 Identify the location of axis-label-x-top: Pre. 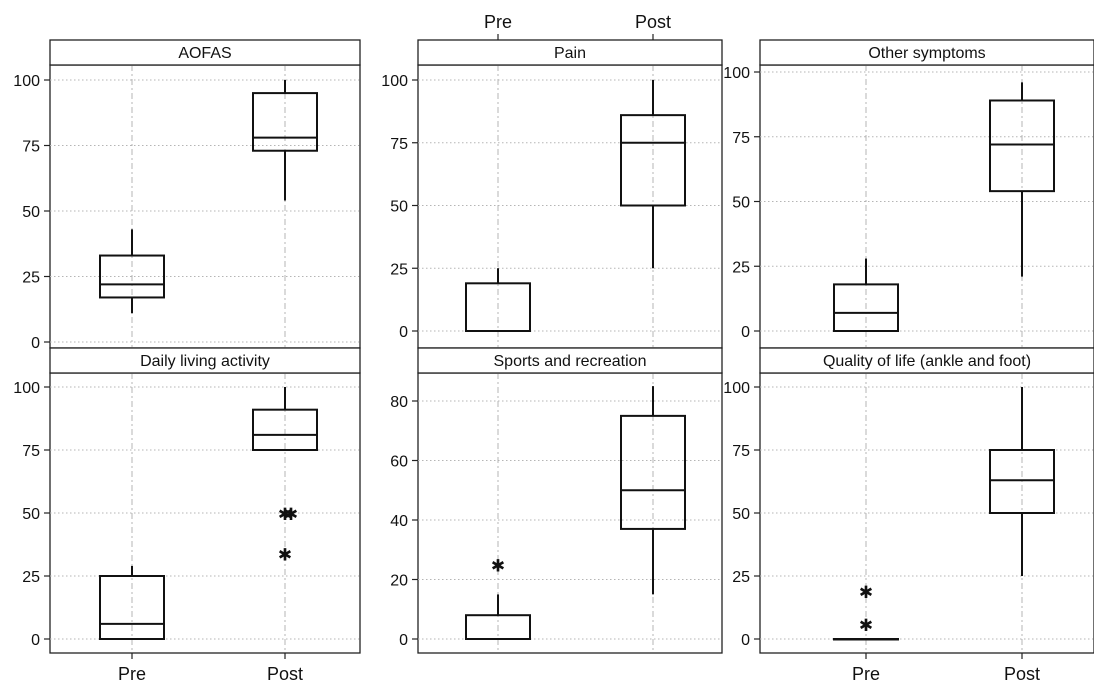
(498, 22).